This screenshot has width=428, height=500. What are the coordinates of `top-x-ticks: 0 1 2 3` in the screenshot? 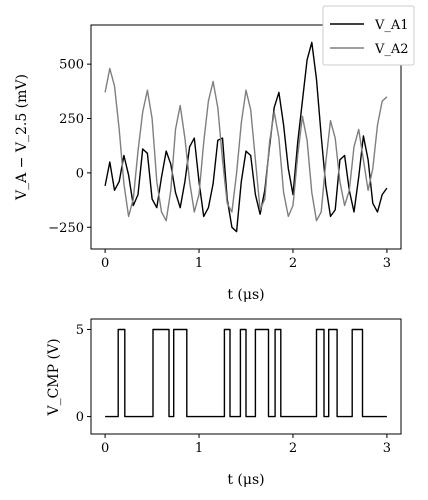 It's located at (246, 260).